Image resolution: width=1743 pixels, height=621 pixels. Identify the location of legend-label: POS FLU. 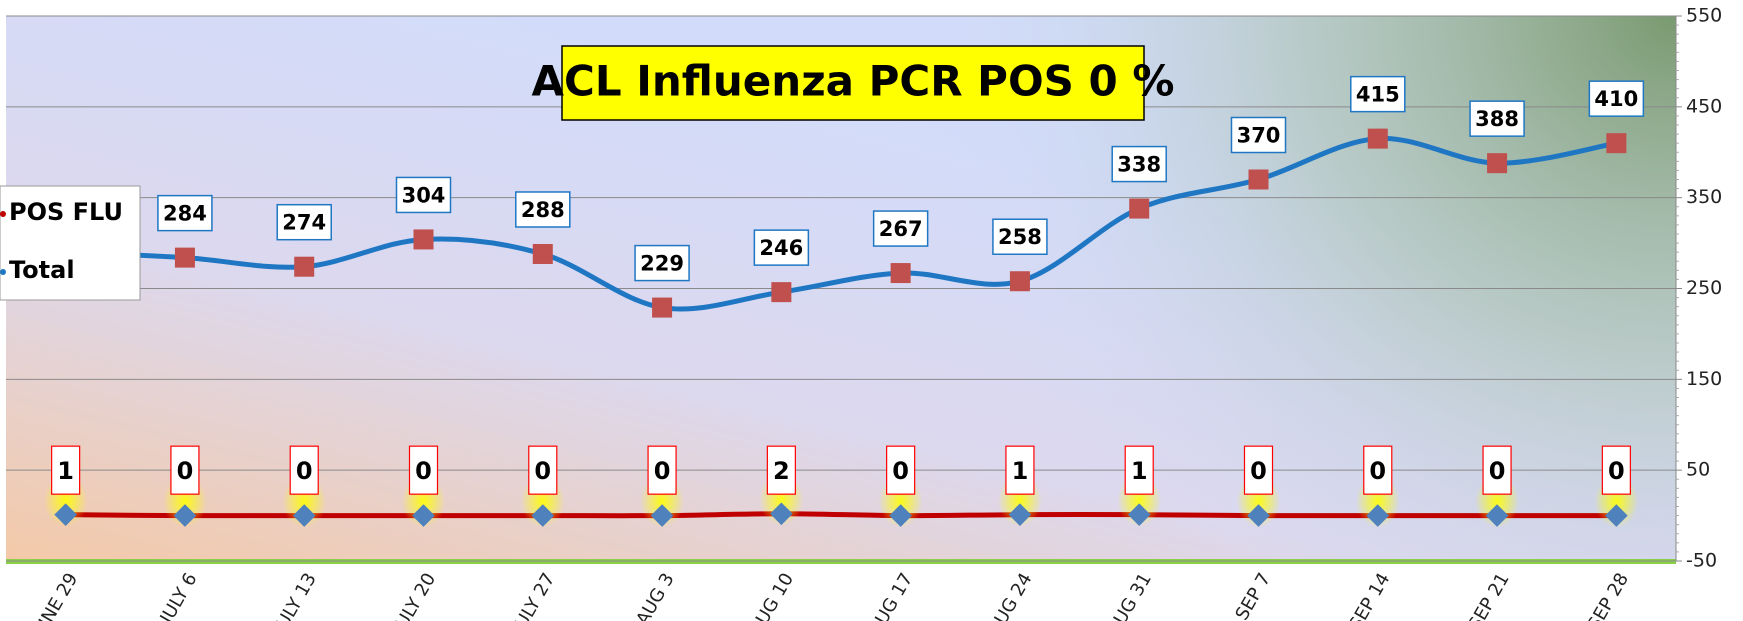
(66, 212).